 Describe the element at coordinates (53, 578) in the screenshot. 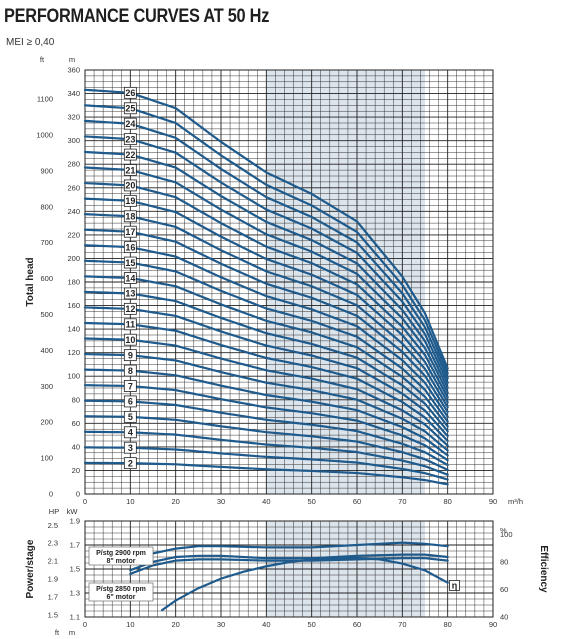

I see `y-tick-label-hp: 1.9` at that location.